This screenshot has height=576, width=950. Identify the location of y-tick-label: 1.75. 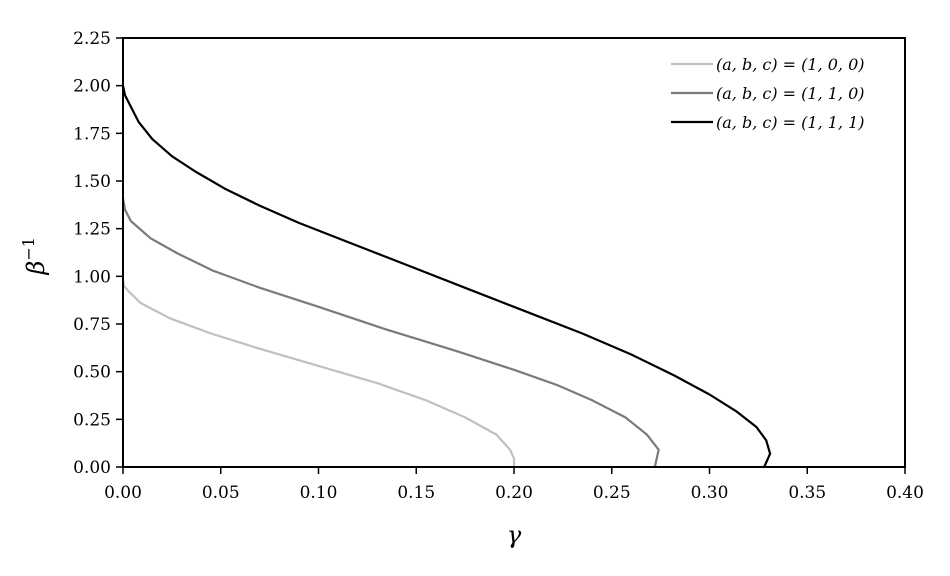
(92, 134).